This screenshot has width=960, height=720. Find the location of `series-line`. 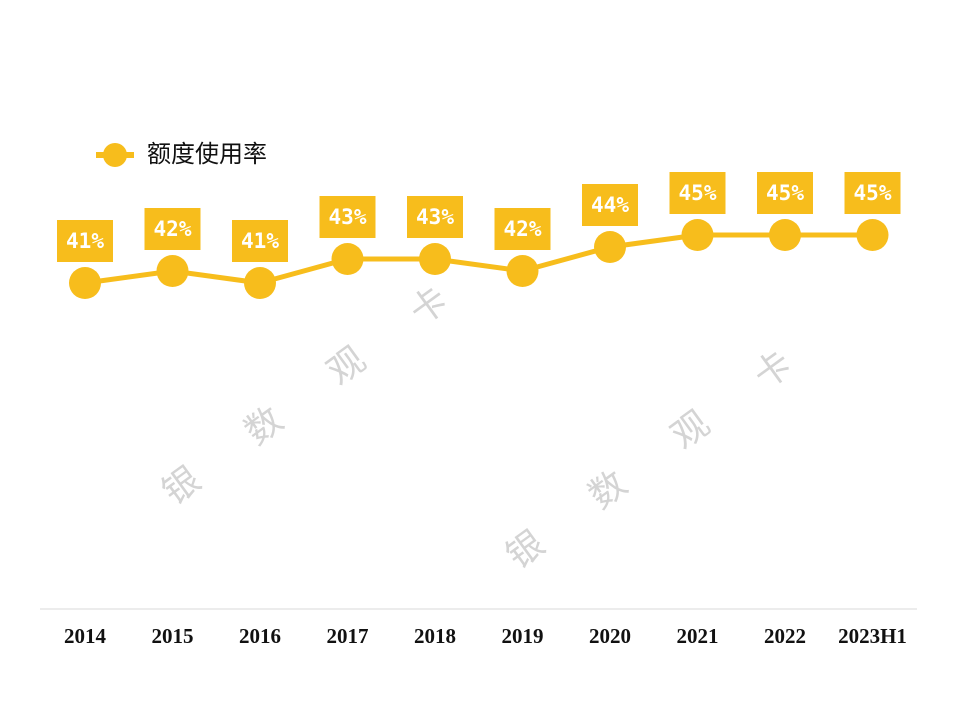

series-line is located at coordinates (478, 259).